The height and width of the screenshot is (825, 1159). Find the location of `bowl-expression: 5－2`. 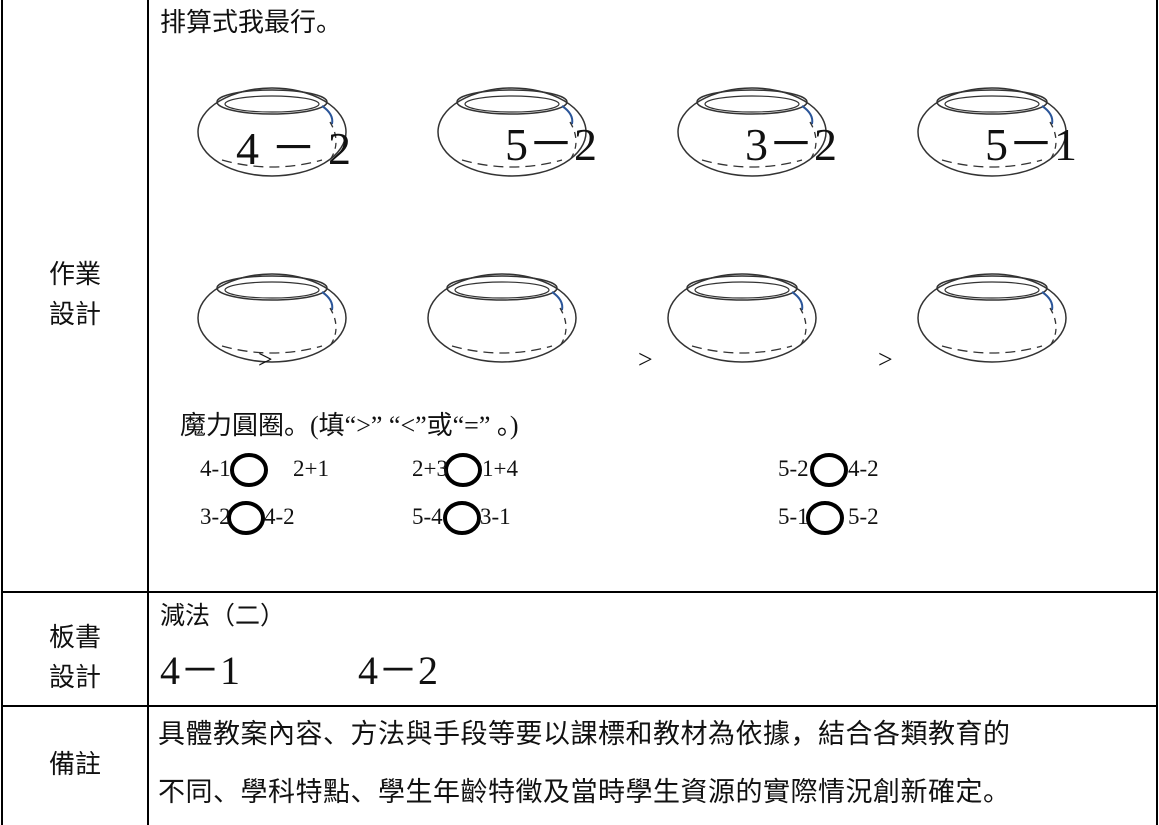

bowl-expression: 5－2 is located at coordinates (551, 144).